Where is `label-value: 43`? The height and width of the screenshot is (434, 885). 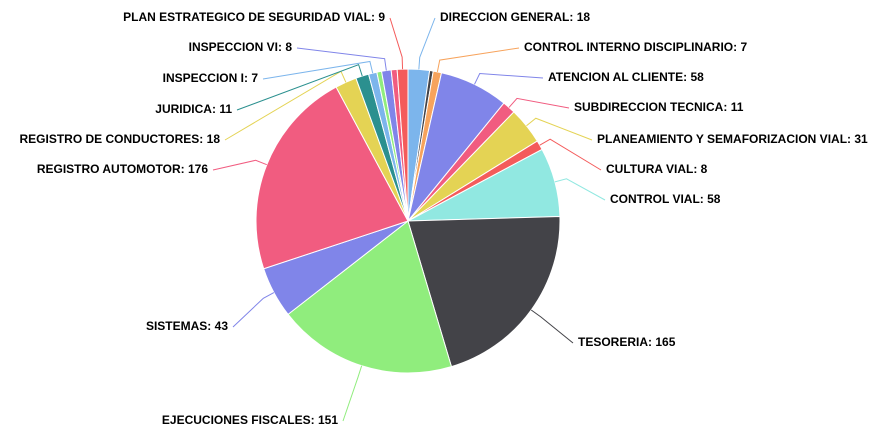 label-value: 43 is located at coordinates (222, 326).